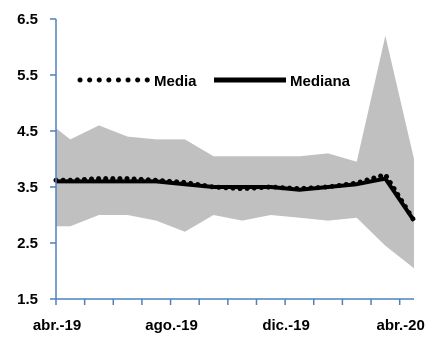 The width and height of the screenshot is (428, 339). Describe the element at coordinates (214, 81) in the screenshot. I see `legend: Media Mediana` at that location.